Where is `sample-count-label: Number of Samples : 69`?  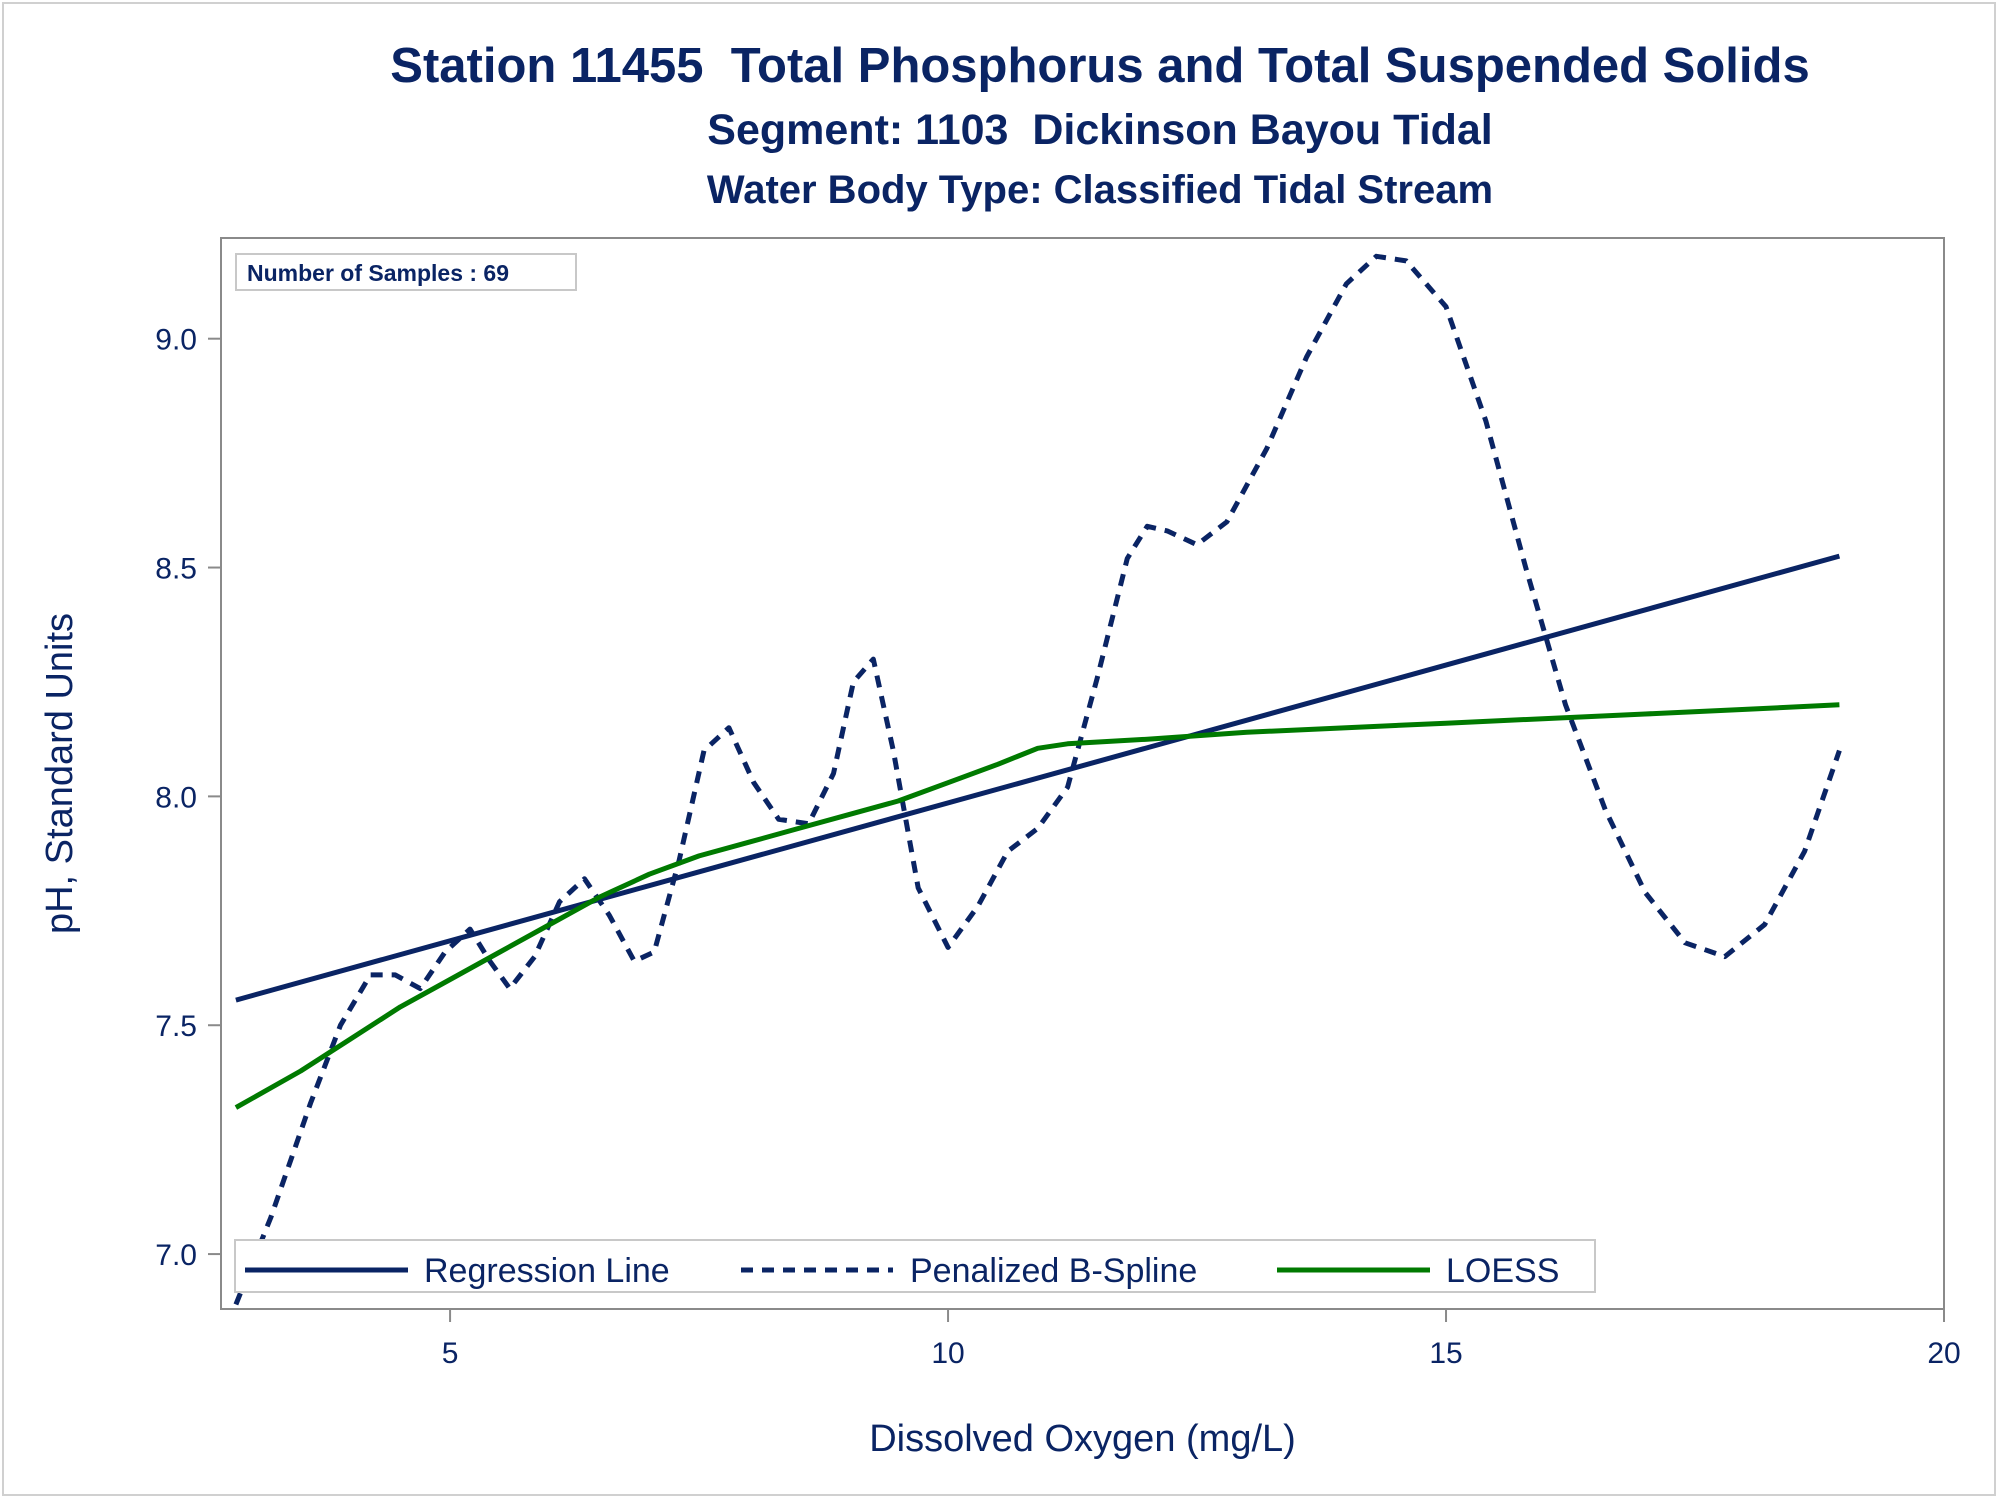
sample-count-label: Number of Samples : 69 is located at coordinates (378, 273).